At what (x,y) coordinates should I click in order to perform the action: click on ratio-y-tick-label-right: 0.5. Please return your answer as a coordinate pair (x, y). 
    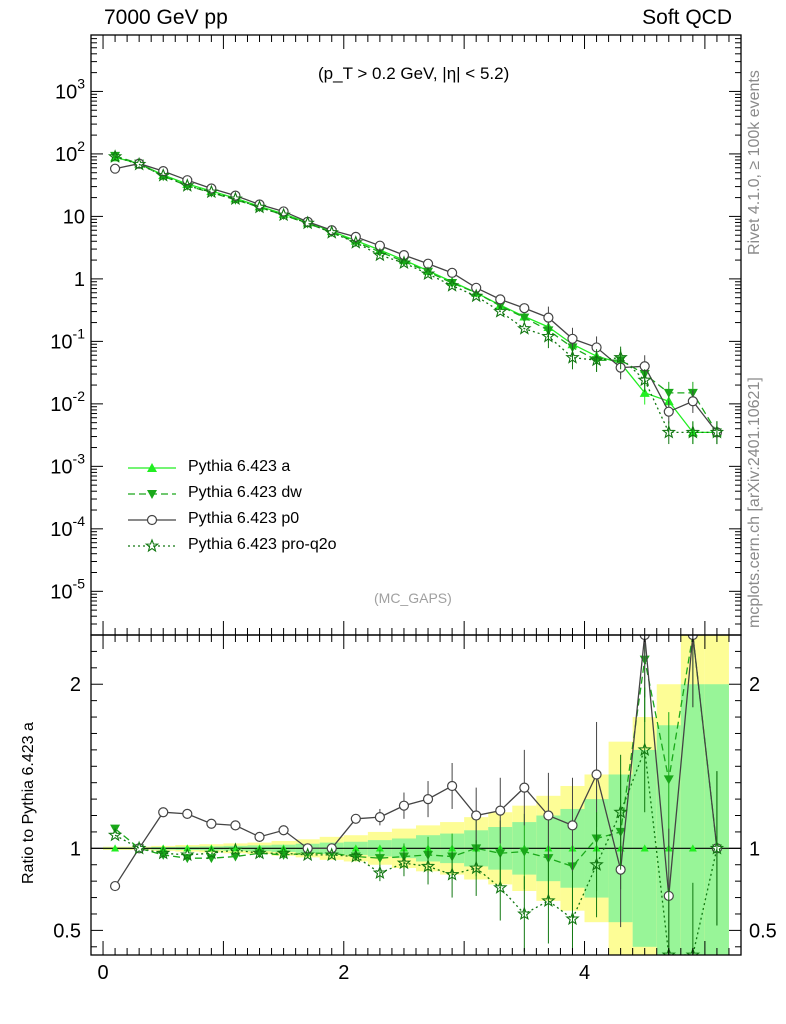
    Looking at the image, I should click on (763, 931).